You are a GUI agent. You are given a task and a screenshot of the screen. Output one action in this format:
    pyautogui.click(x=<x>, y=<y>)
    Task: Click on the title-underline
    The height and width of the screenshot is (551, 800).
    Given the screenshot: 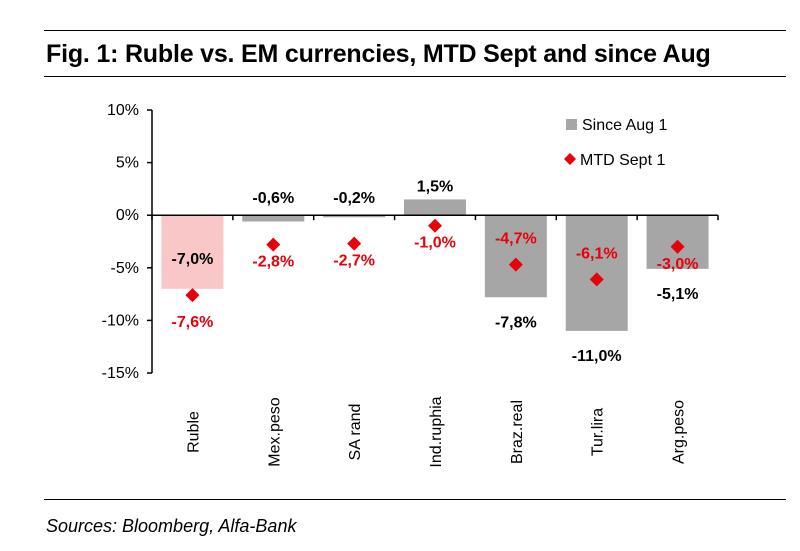 What is the action you would take?
    pyautogui.click(x=415, y=76)
    